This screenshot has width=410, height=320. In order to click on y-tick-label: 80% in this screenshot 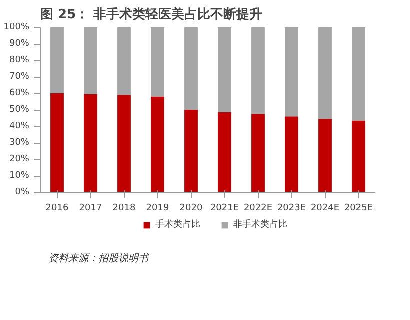, I will do `click(19, 61)`.